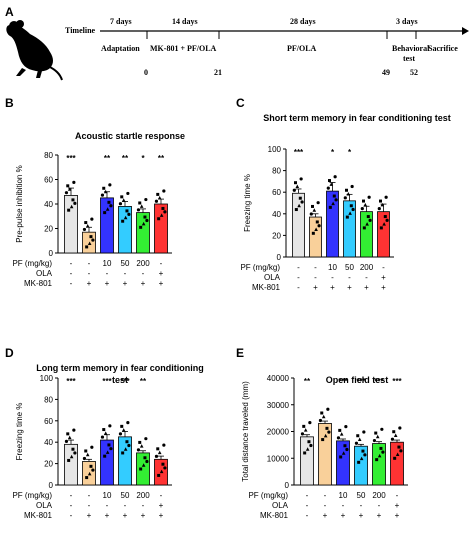  What do you see at coordinates (32, 263) in the screenshot?
I see `condition-row-label: PF (mg/kg)` at bounding box center [32, 263].